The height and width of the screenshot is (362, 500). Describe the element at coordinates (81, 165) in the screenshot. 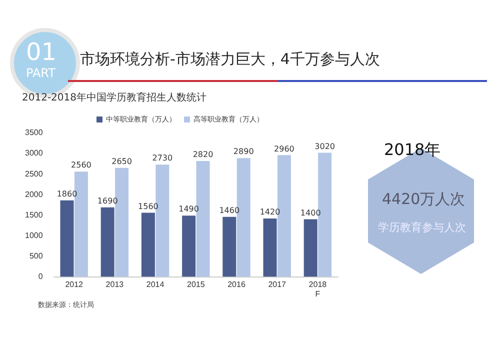

I see `data-label: 2560` at that location.